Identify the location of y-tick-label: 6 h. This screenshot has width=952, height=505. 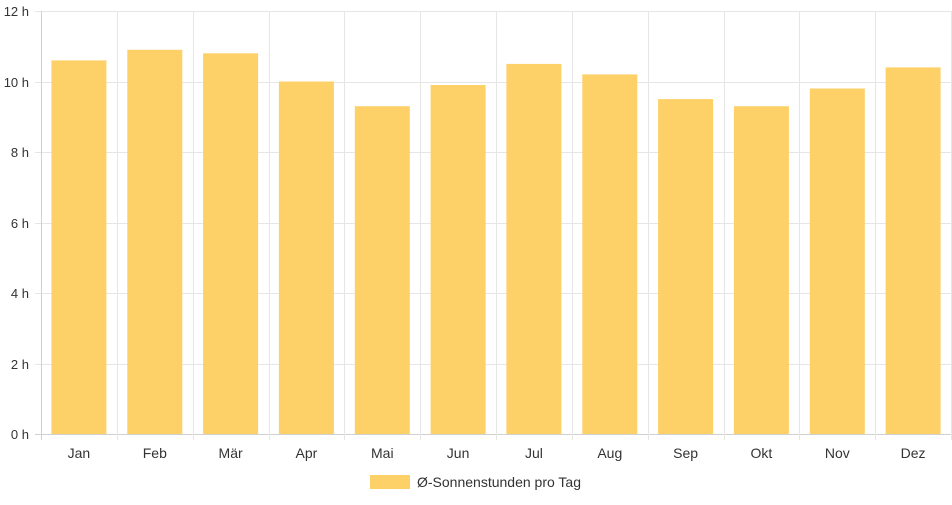
(20, 223).